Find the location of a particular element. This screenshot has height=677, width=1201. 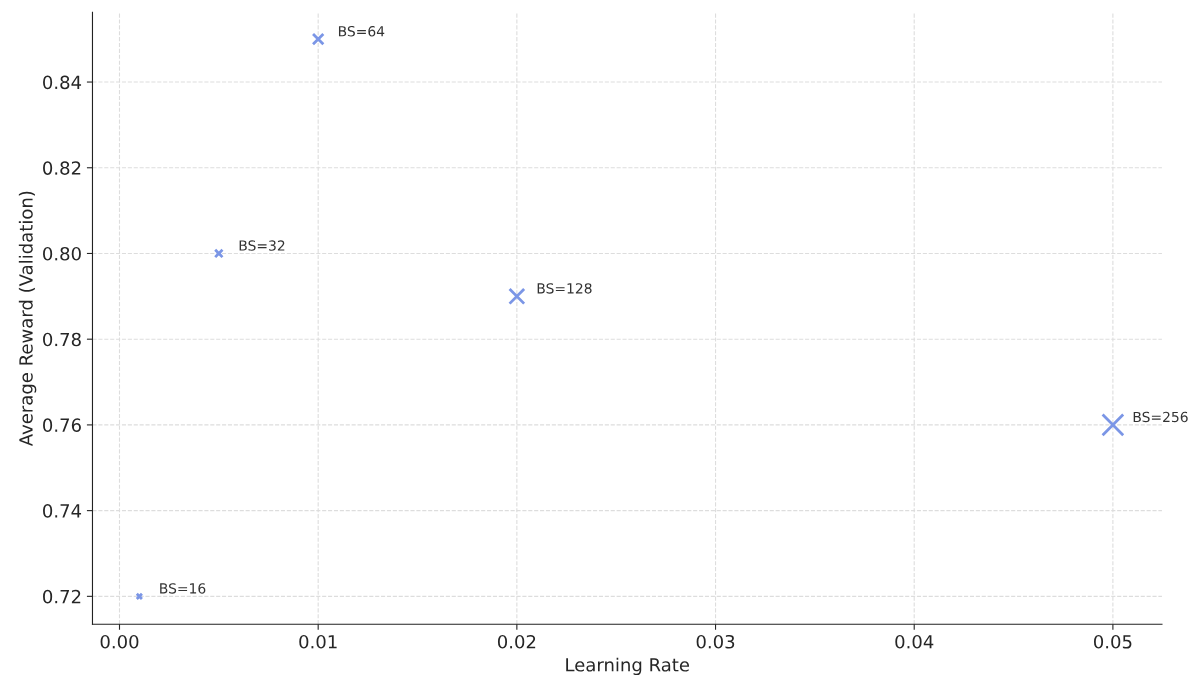

x-tick-label: 0.01 is located at coordinates (318, 641).